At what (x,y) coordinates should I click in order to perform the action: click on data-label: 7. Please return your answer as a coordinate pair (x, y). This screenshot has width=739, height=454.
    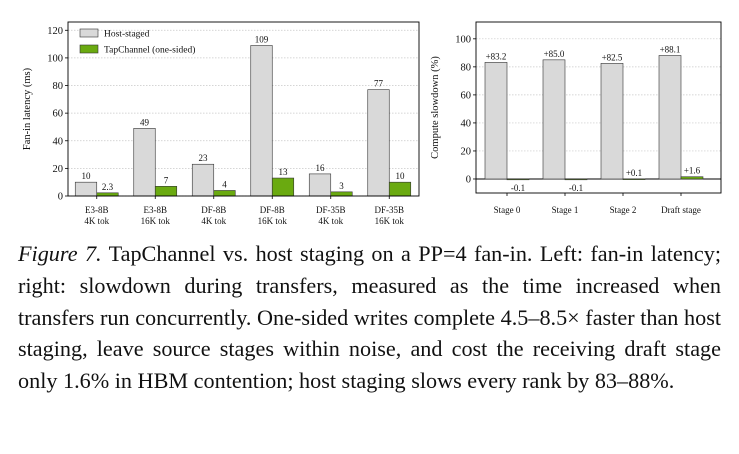
    Looking at the image, I should click on (166, 180).